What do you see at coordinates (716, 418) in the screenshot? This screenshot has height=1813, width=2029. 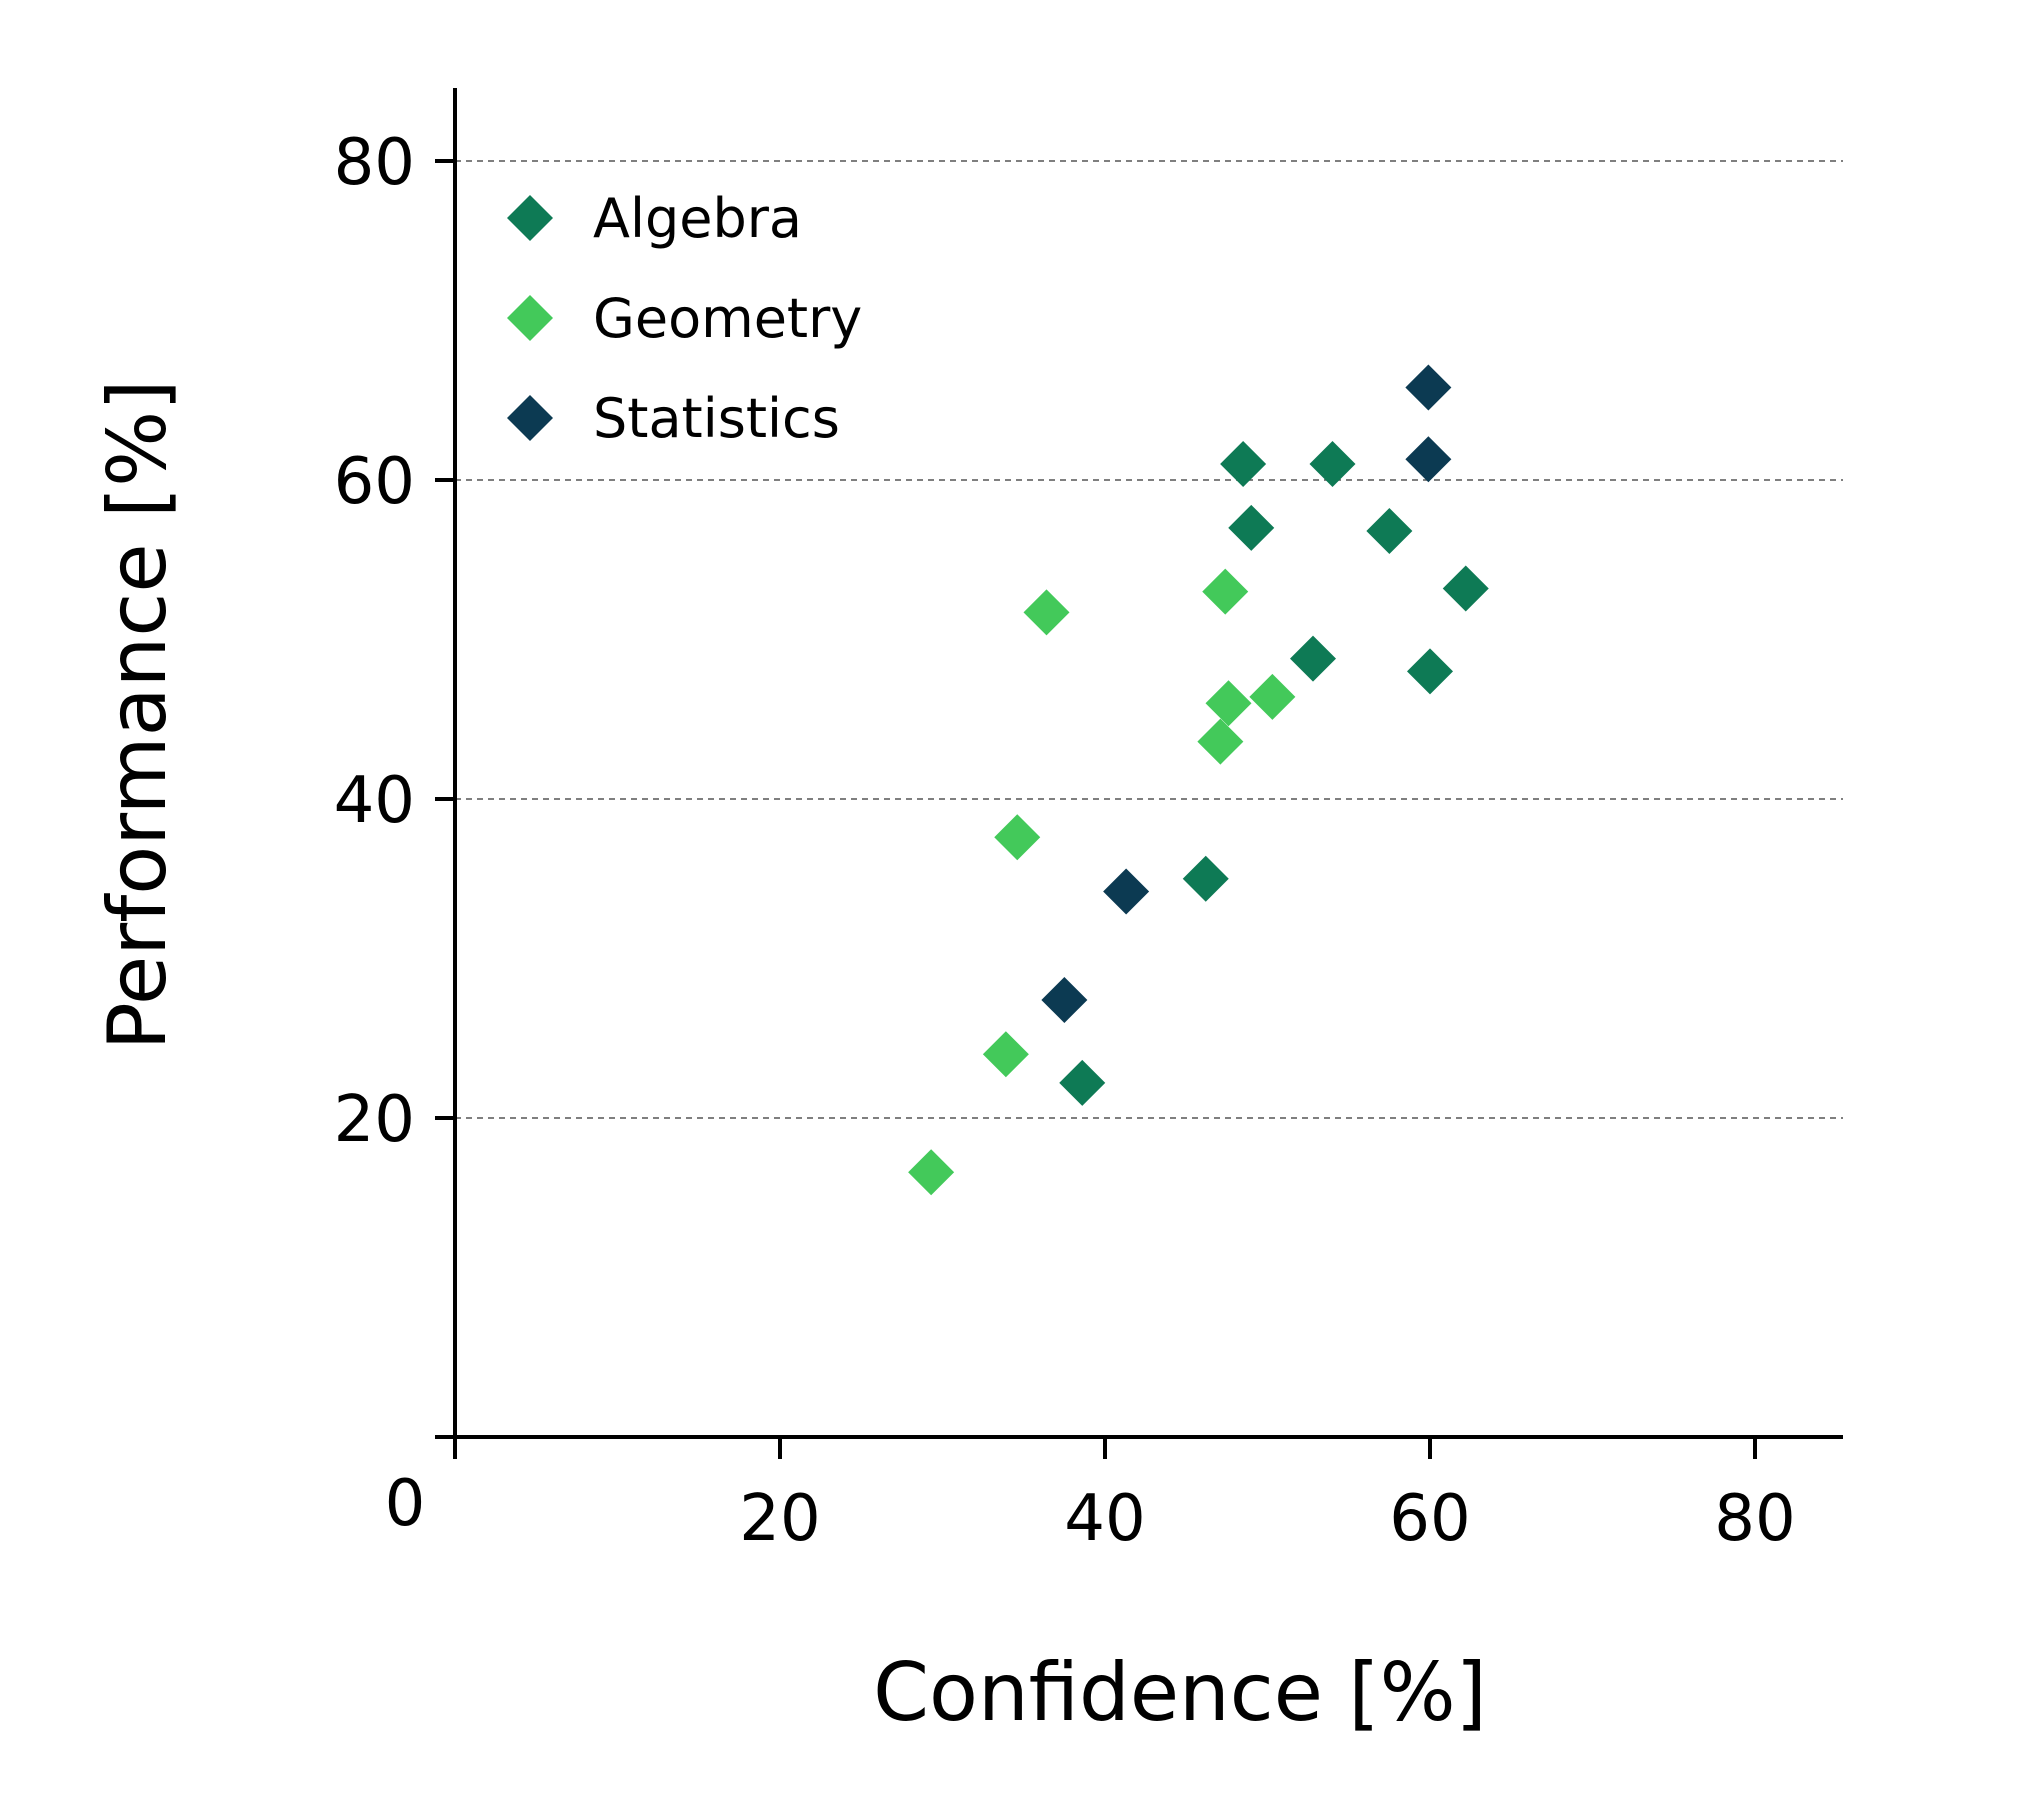 I see `legend-label-statistics: Statistics` at bounding box center [716, 418].